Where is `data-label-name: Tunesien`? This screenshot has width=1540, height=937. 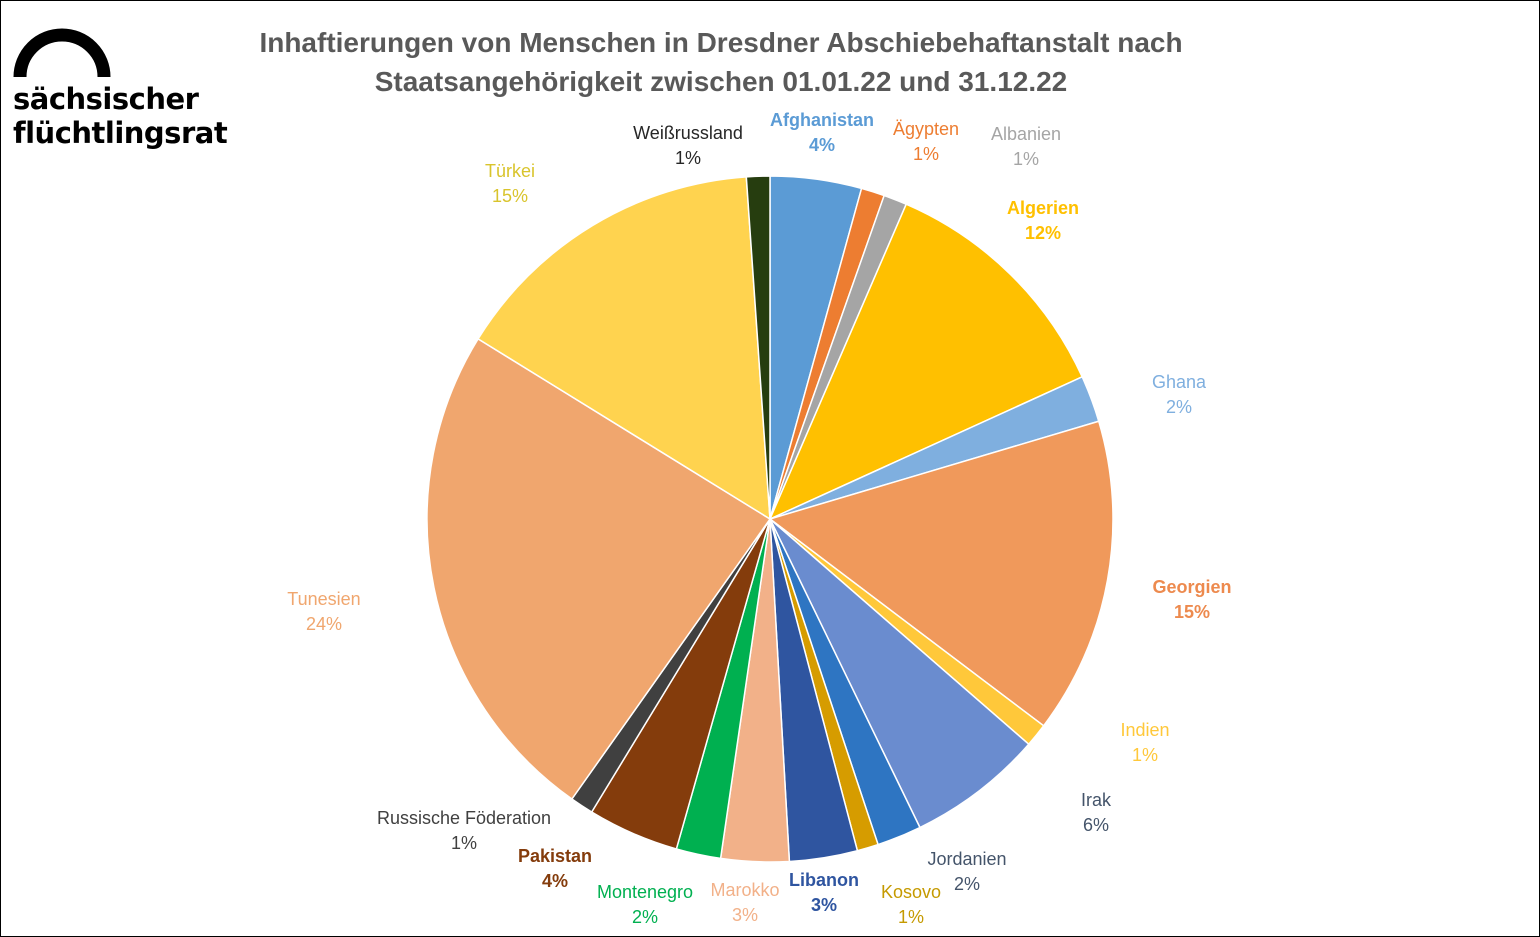
data-label-name: Tunesien is located at coordinates (323, 599).